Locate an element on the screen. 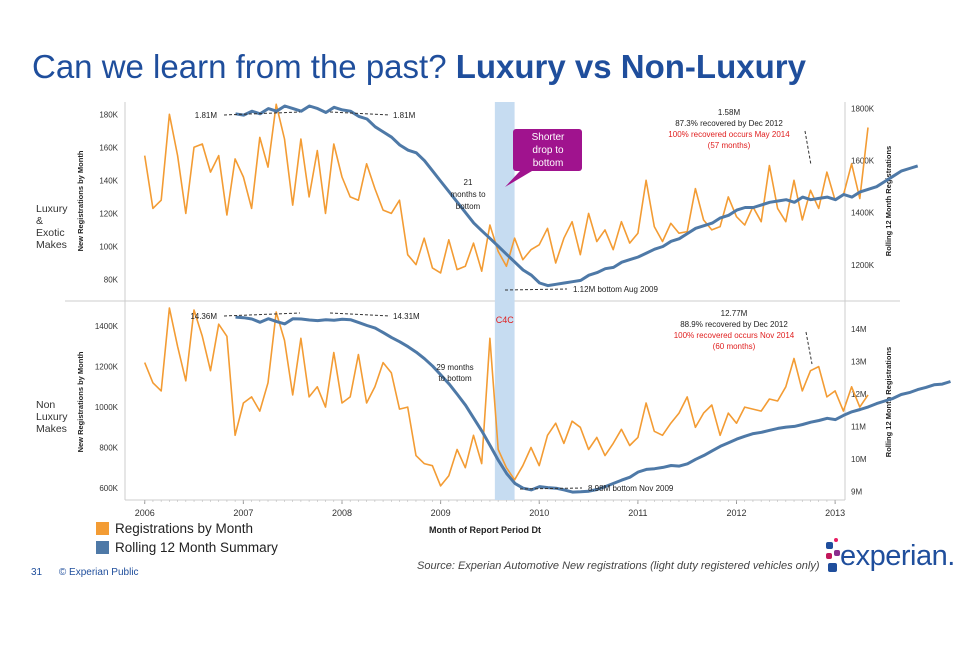  callout-pointer is located at coordinates (518, 179).